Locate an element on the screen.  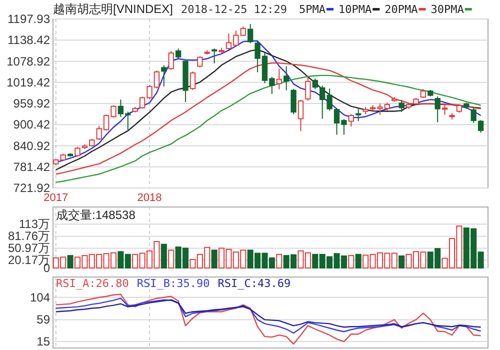
x-tick-label: 2017 is located at coordinates (56, 198).